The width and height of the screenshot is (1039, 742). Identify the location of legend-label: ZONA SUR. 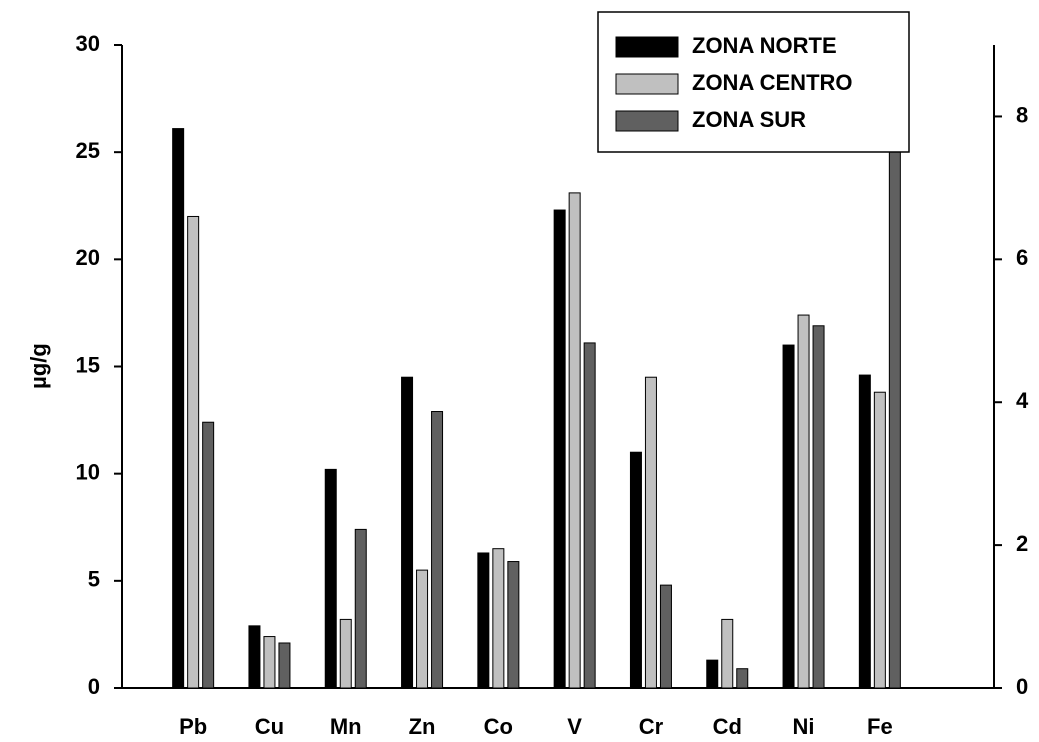
(749, 119).